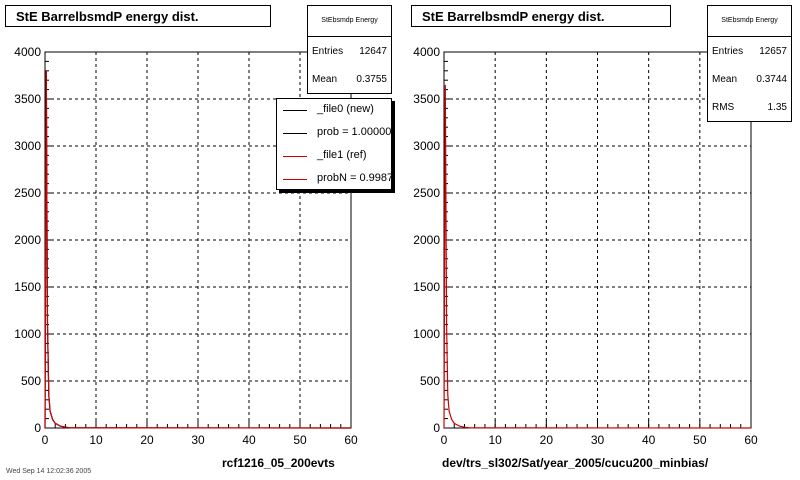  What do you see at coordinates (138, 16) in the screenshot?
I see `left-histogram-title: StE BarrelbsmdP energy dist.` at bounding box center [138, 16].